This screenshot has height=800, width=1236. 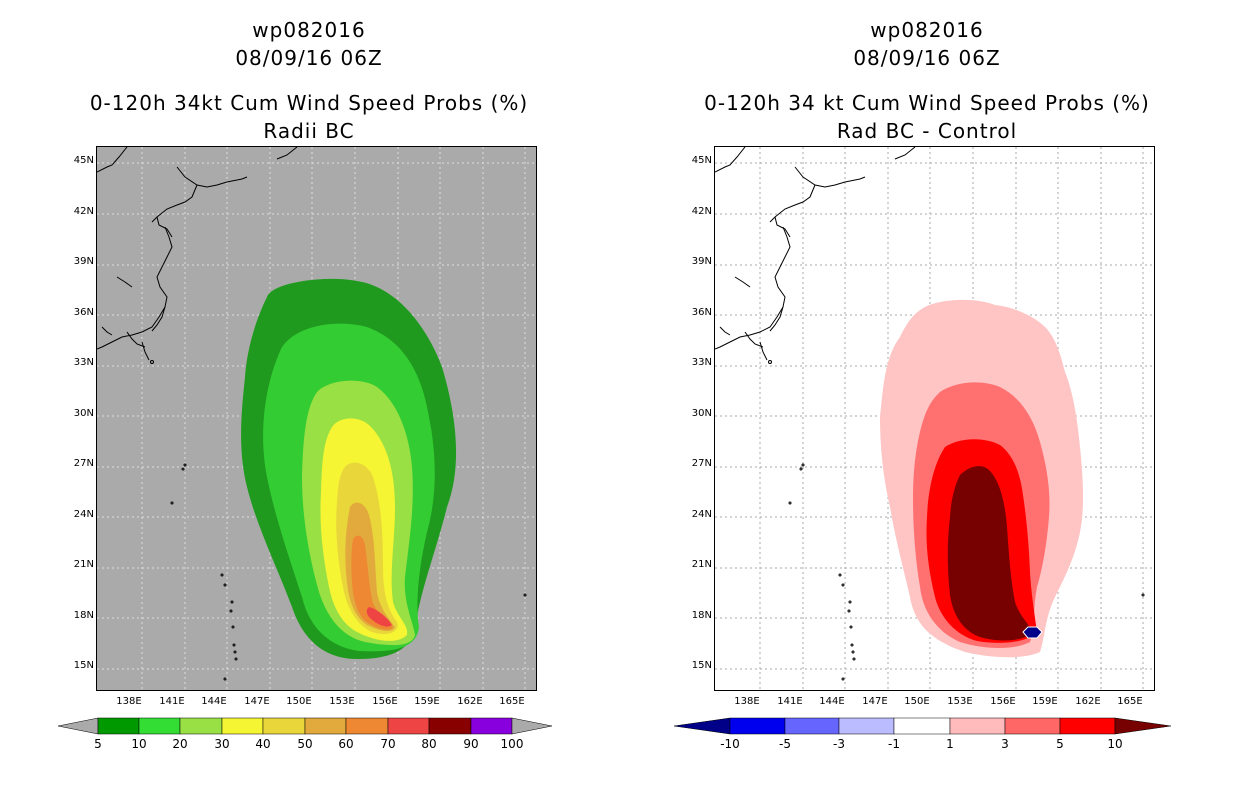 I want to click on right-colorbar-neg5-neg3, so click(x=812, y=726).